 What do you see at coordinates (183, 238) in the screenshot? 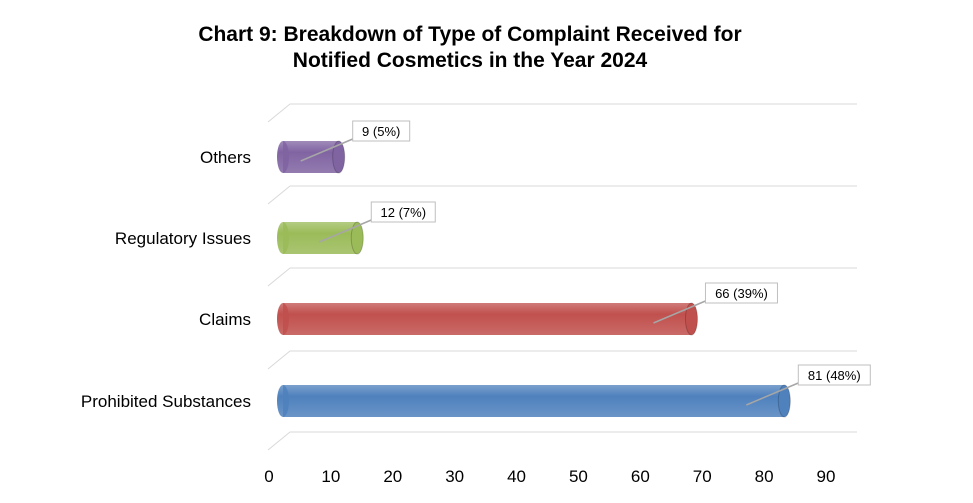
I see `category-label-regulatory-issues: Regulatory Issues` at bounding box center [183, 238].